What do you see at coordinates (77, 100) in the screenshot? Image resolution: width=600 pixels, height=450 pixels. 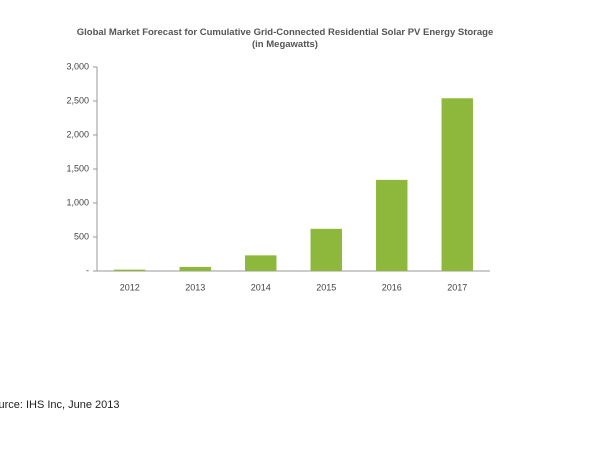 I see `y-tick-label: 2,500` at bounding box center [77, 100].